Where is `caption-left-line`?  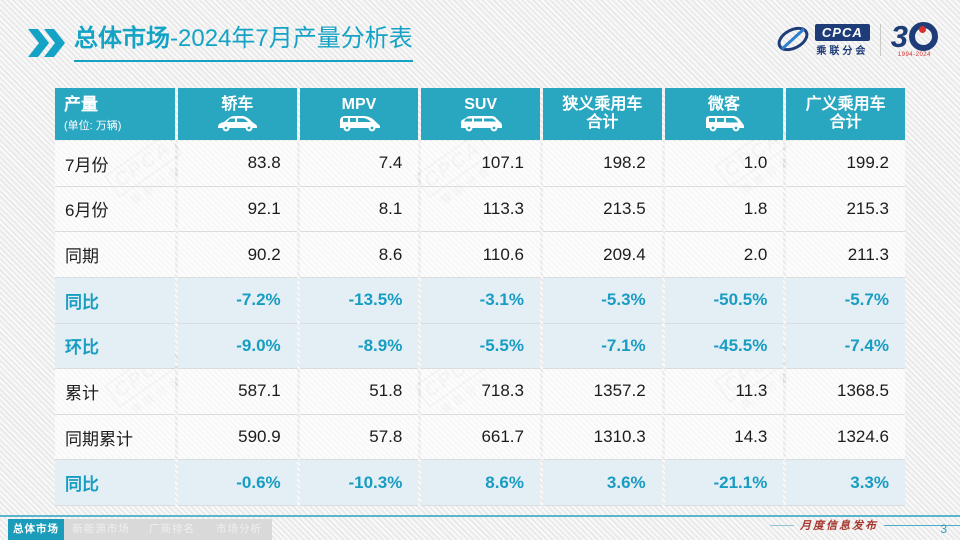
caption-left-line is located at coordinates (782, 525).